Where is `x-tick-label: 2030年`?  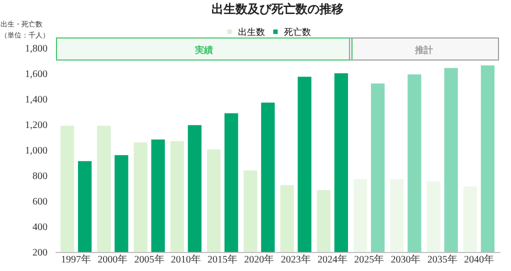 x-tick-label: 2030年 is located at coordinates (405, 260).